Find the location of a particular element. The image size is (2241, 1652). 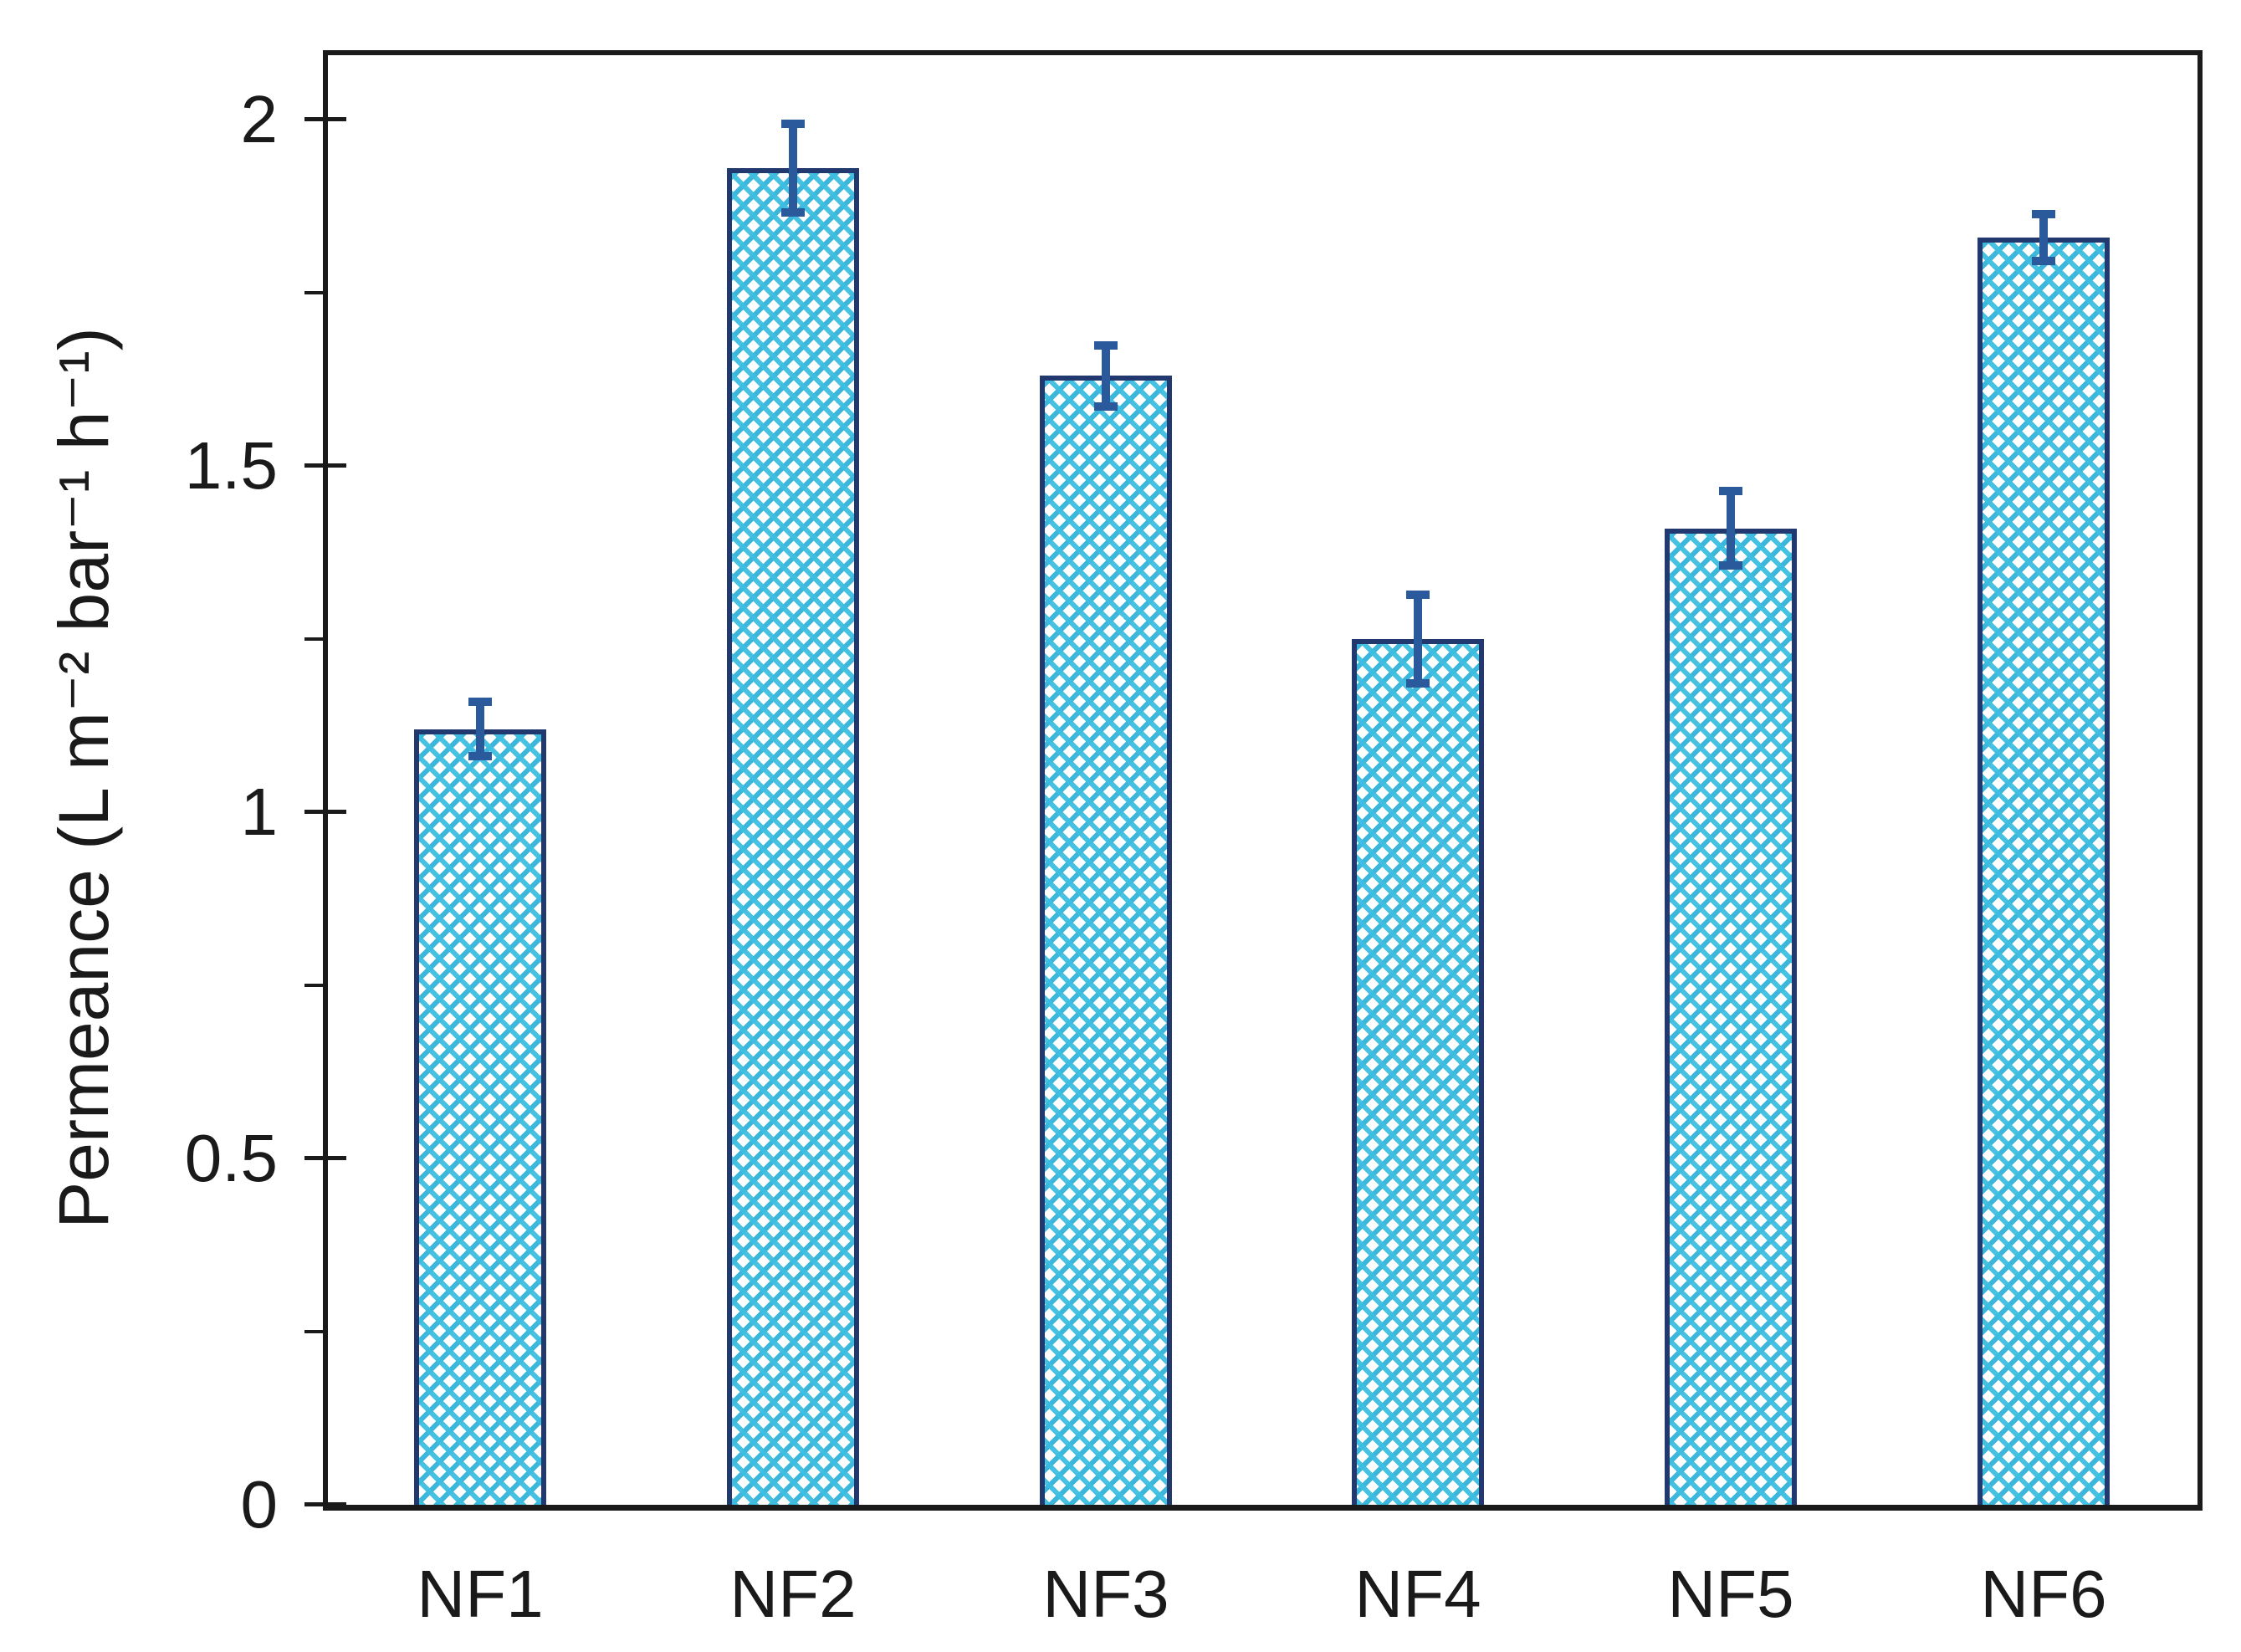

error-bar-NF5 is located at coordinates (1730, 528).